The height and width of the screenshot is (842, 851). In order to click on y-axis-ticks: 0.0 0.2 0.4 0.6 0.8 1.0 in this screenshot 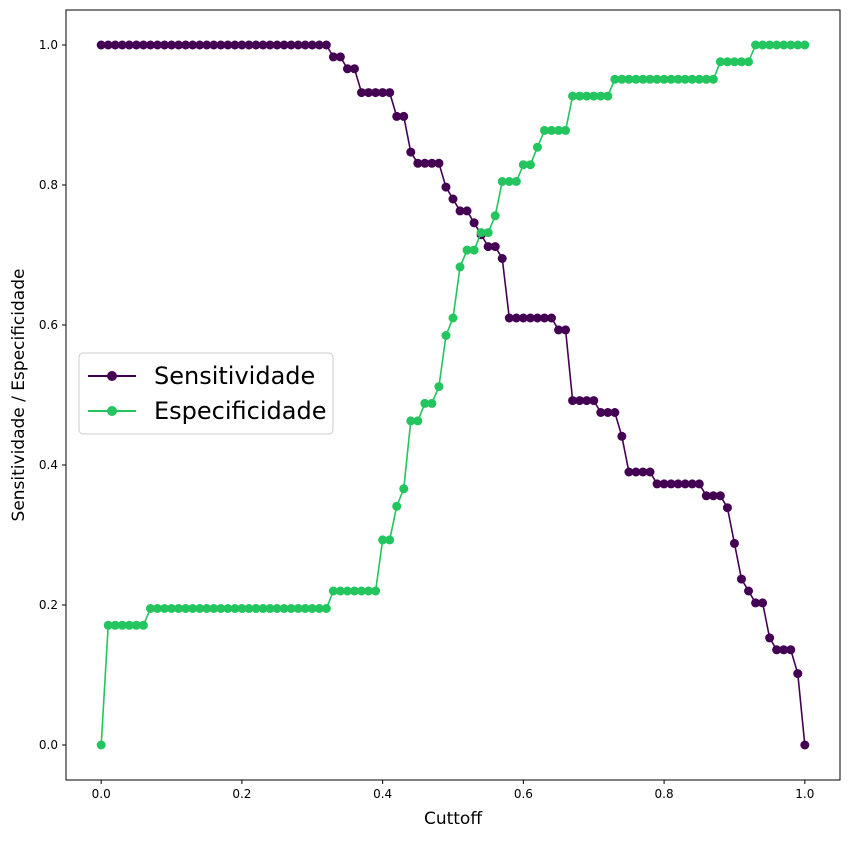, I will do `click(52, 395)`.